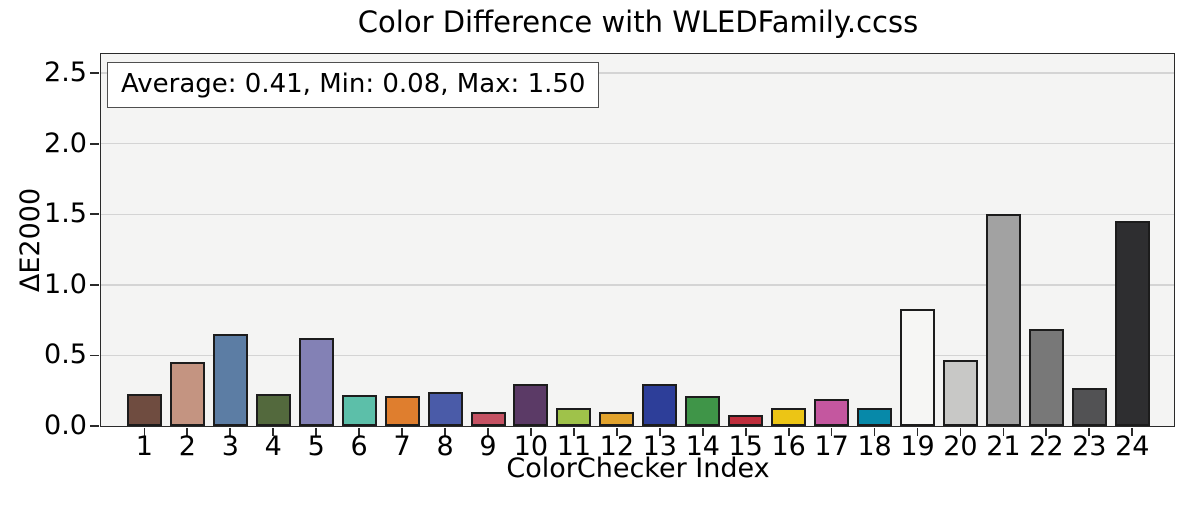 This screenshot has height=514, width=1200. Describe the element at coordinates (1003, 446) in the screenshot. I see `x-tick-label: 21` at that location.